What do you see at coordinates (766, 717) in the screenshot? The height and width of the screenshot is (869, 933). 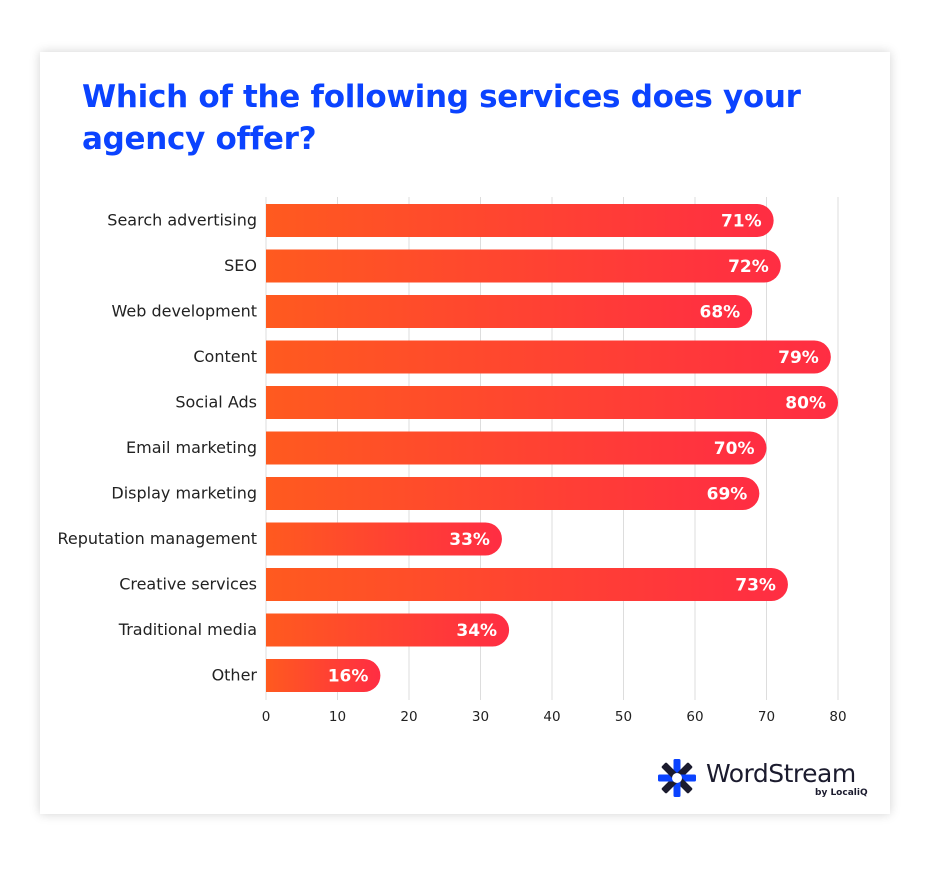 I see `x-tick-label: 70` at bounding box center [766, 717].